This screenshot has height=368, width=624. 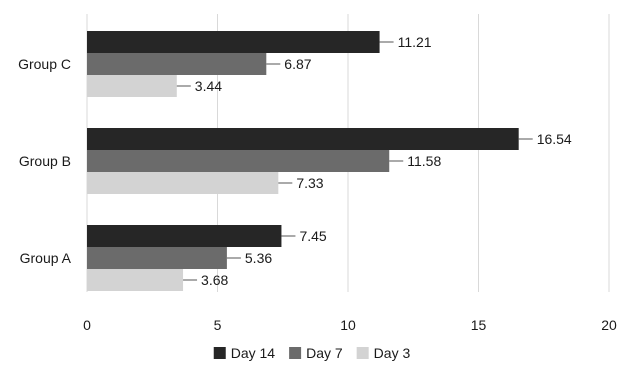 I want to click on category-axis: Group C Group B Group A, so click(x=45, y=161).